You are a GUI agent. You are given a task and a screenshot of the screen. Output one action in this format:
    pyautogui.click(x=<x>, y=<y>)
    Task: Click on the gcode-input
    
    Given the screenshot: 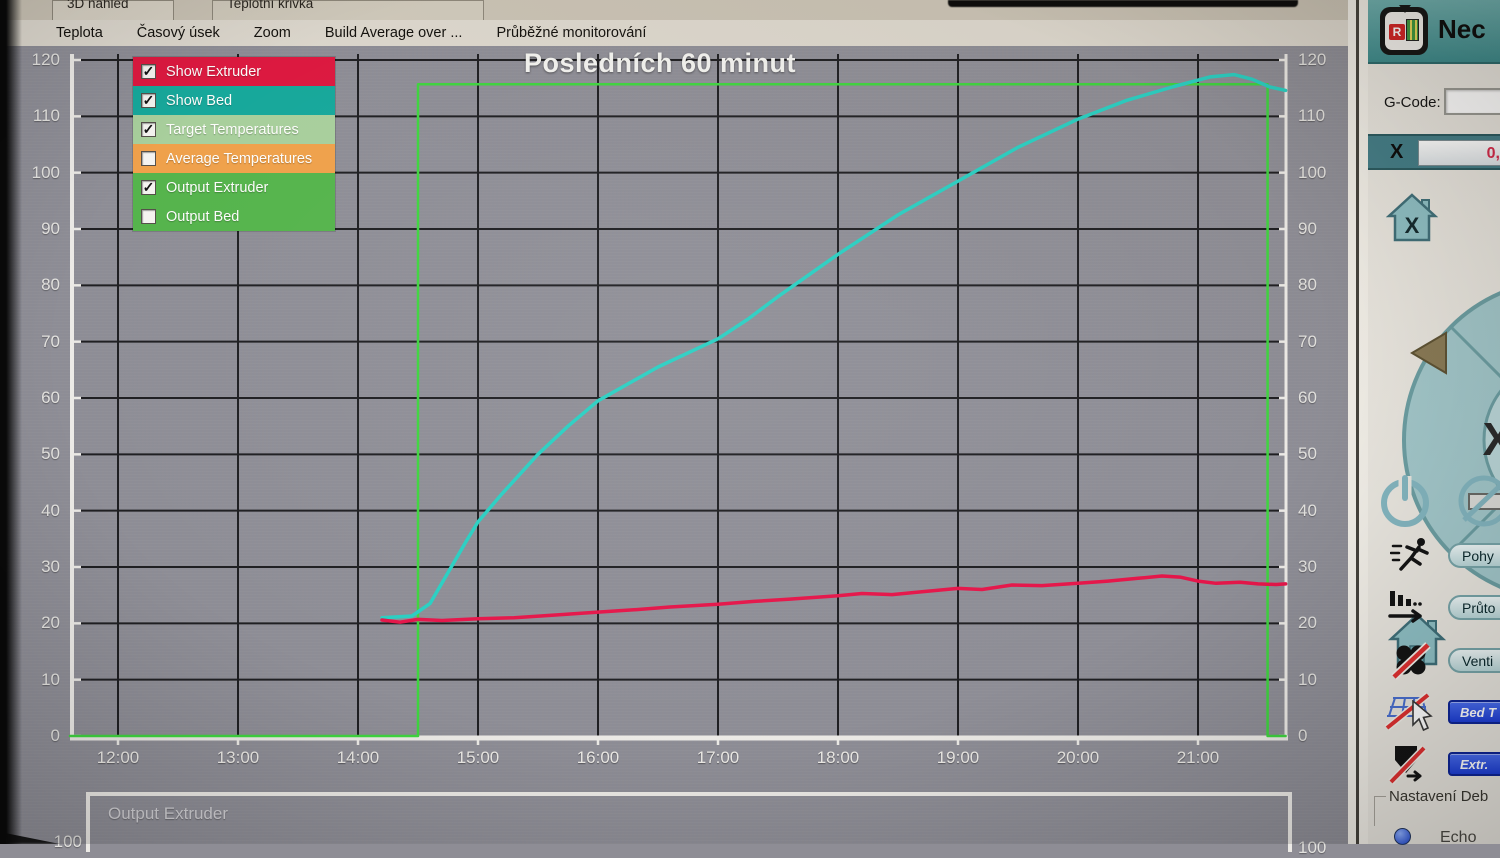 What is the action you would take?
    pyautogui.click(x=1472, y=101)
    